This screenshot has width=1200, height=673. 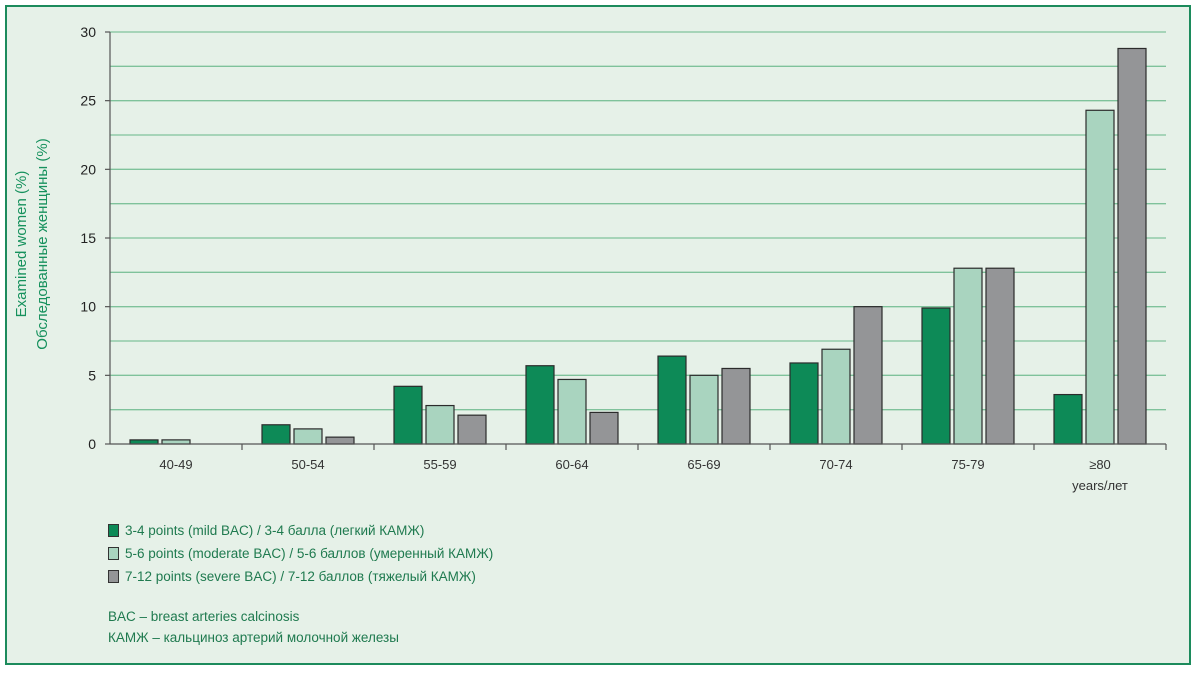 What do you see at coordinates (88, 307) in the screenshot?
I see `y-tick-label: 10` at bounding box center [88, 307].